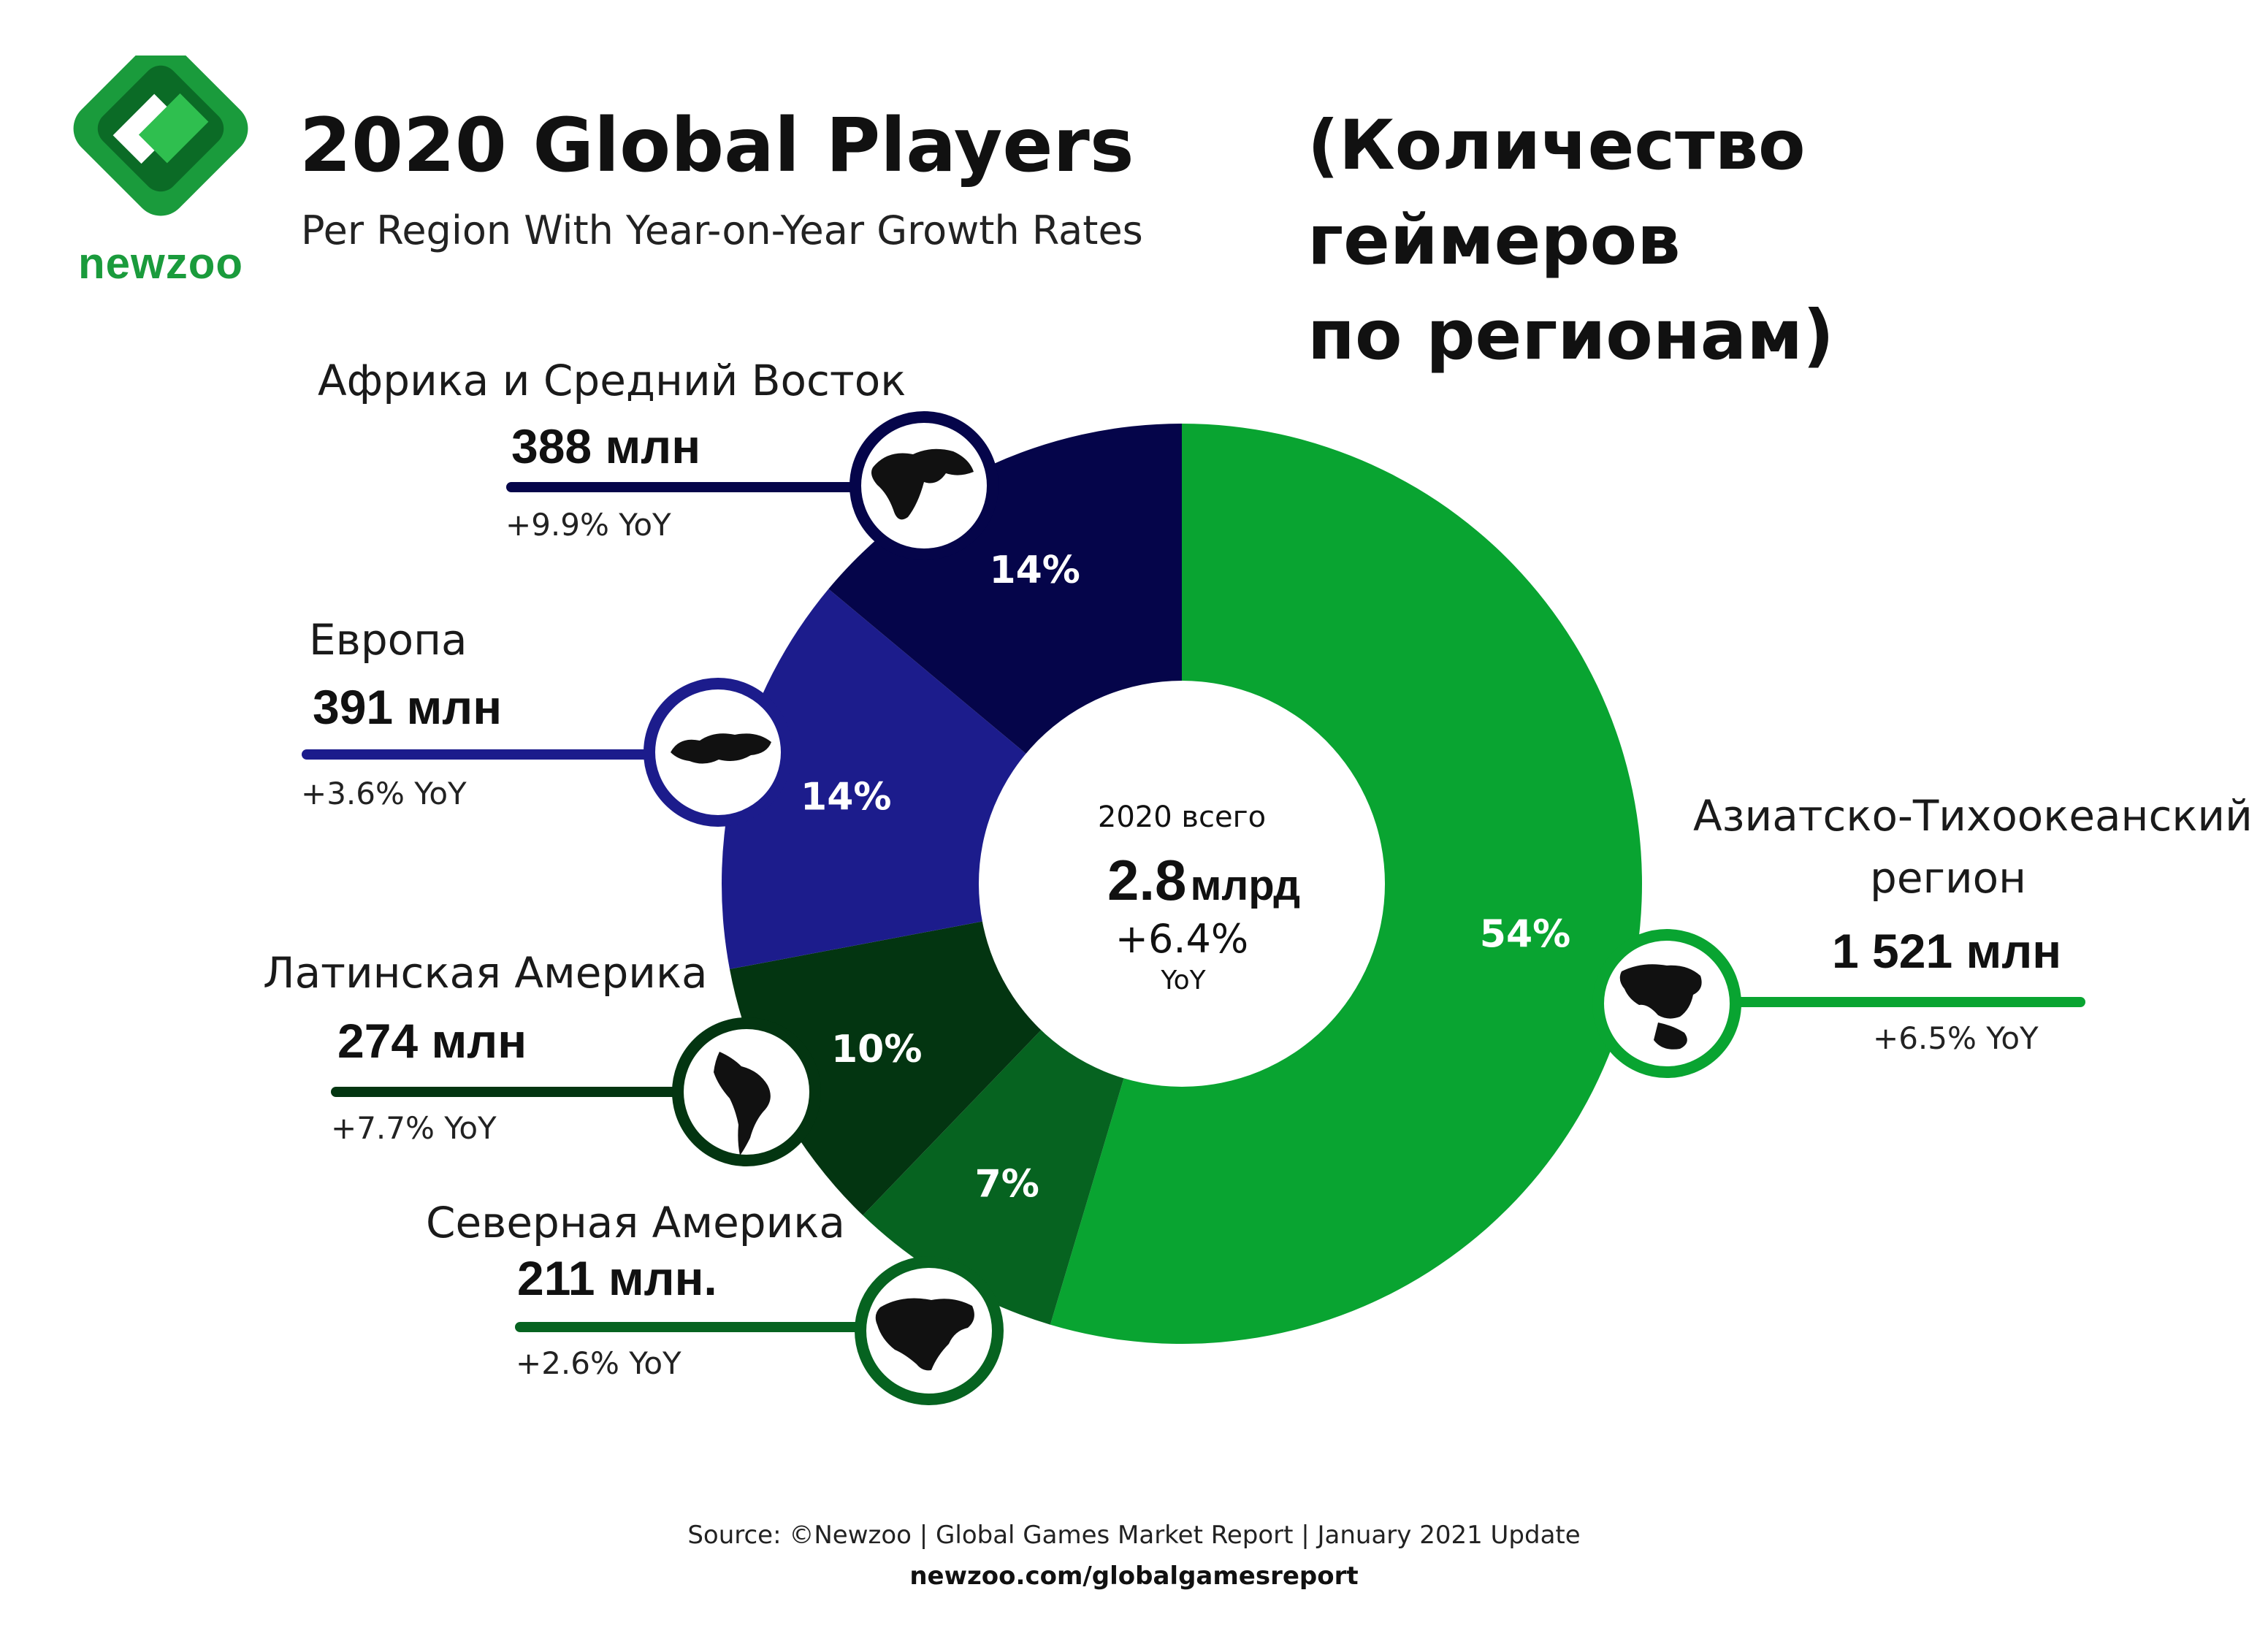 This screenshot has width=2268, height=1636. Describe the element at coordinates (924, 485) in the screenshot. I see `africa-middle-east-map-icon` at that location.